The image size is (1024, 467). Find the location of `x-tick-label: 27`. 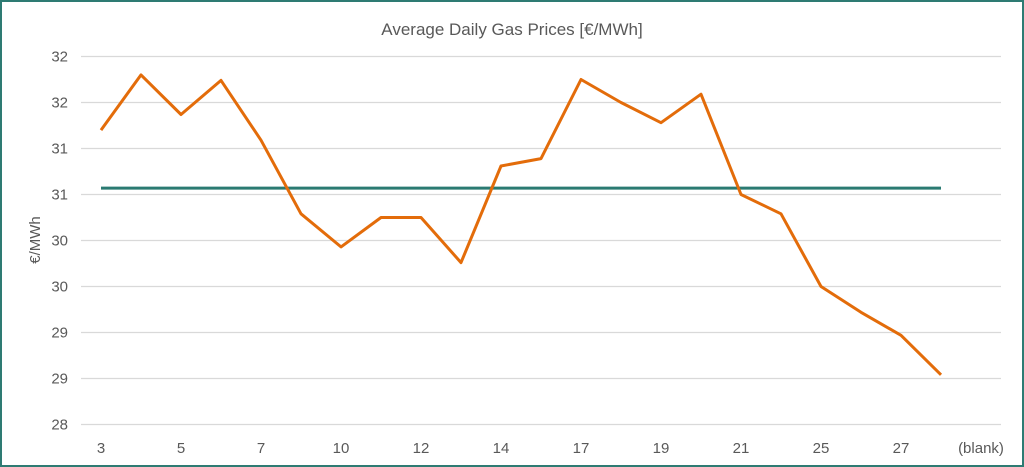

x-tick-label: 27 is located at coordinates (901, 448).